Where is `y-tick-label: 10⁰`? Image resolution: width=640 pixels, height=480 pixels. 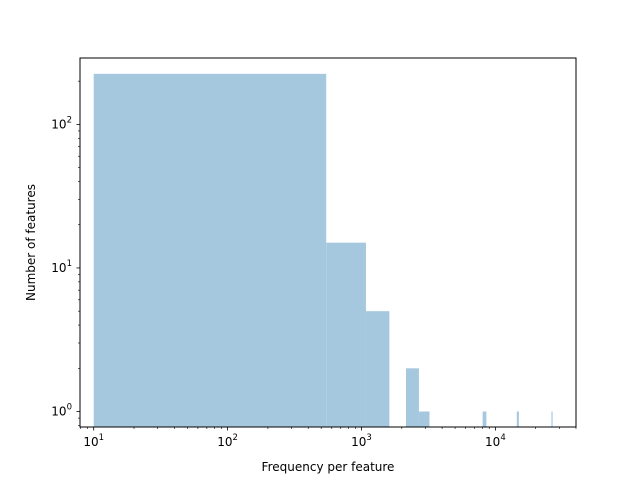
y-tick-label: 10⁰ is located at coordinates (61, 411).